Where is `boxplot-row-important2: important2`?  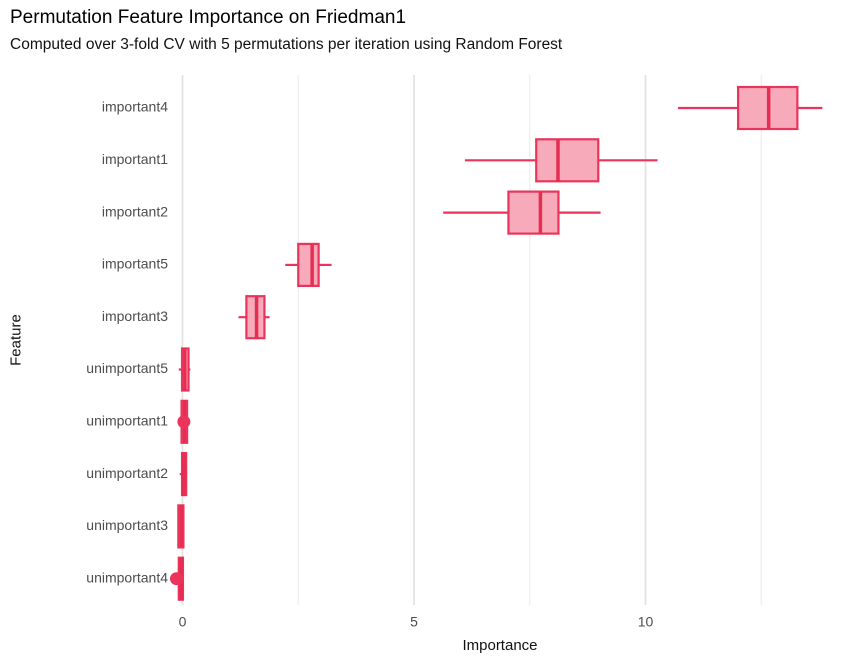
boxplot-row-important2: important2 is located at coordinates (351, 212).